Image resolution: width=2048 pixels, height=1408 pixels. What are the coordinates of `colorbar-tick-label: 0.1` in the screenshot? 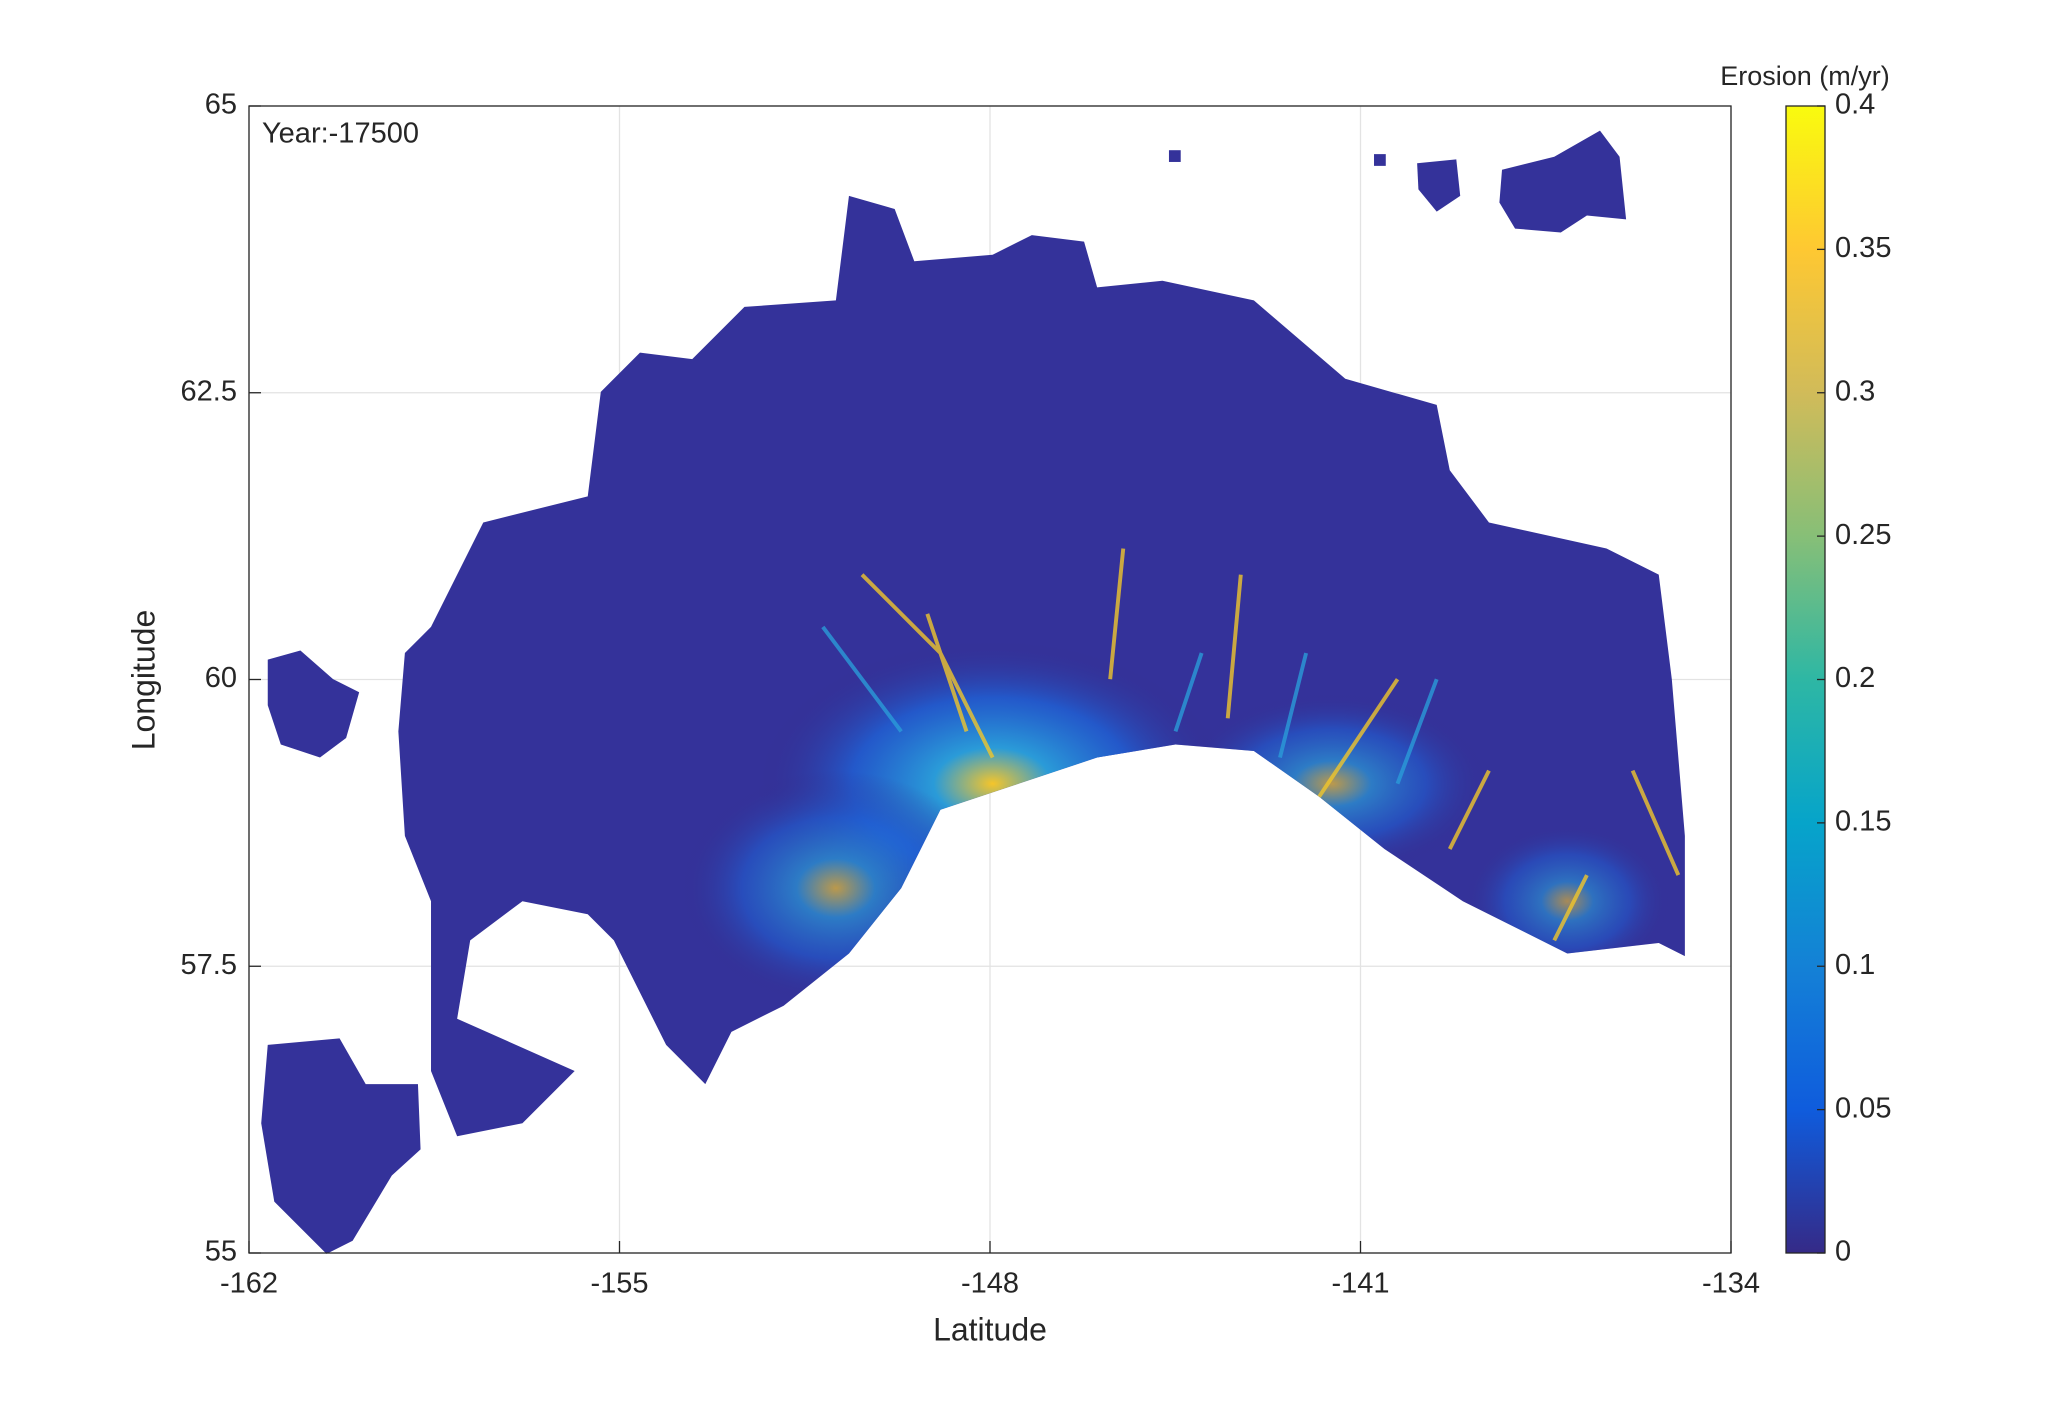 It's located at (1855, 965).